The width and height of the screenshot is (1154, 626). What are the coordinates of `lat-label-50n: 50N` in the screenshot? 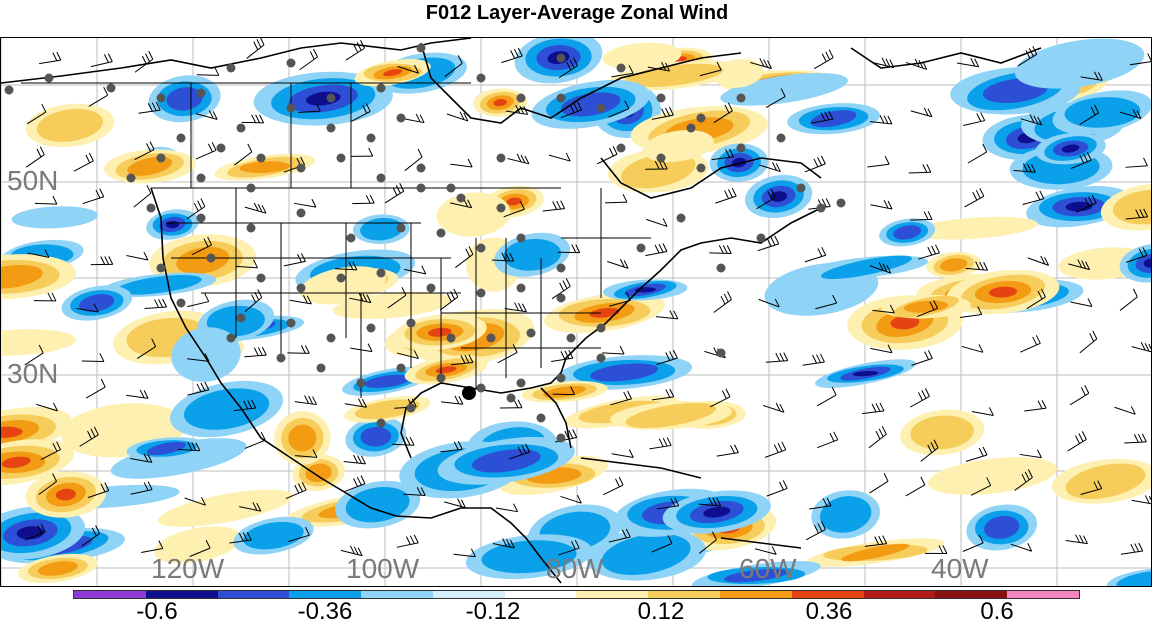 It's located at (32, 181).